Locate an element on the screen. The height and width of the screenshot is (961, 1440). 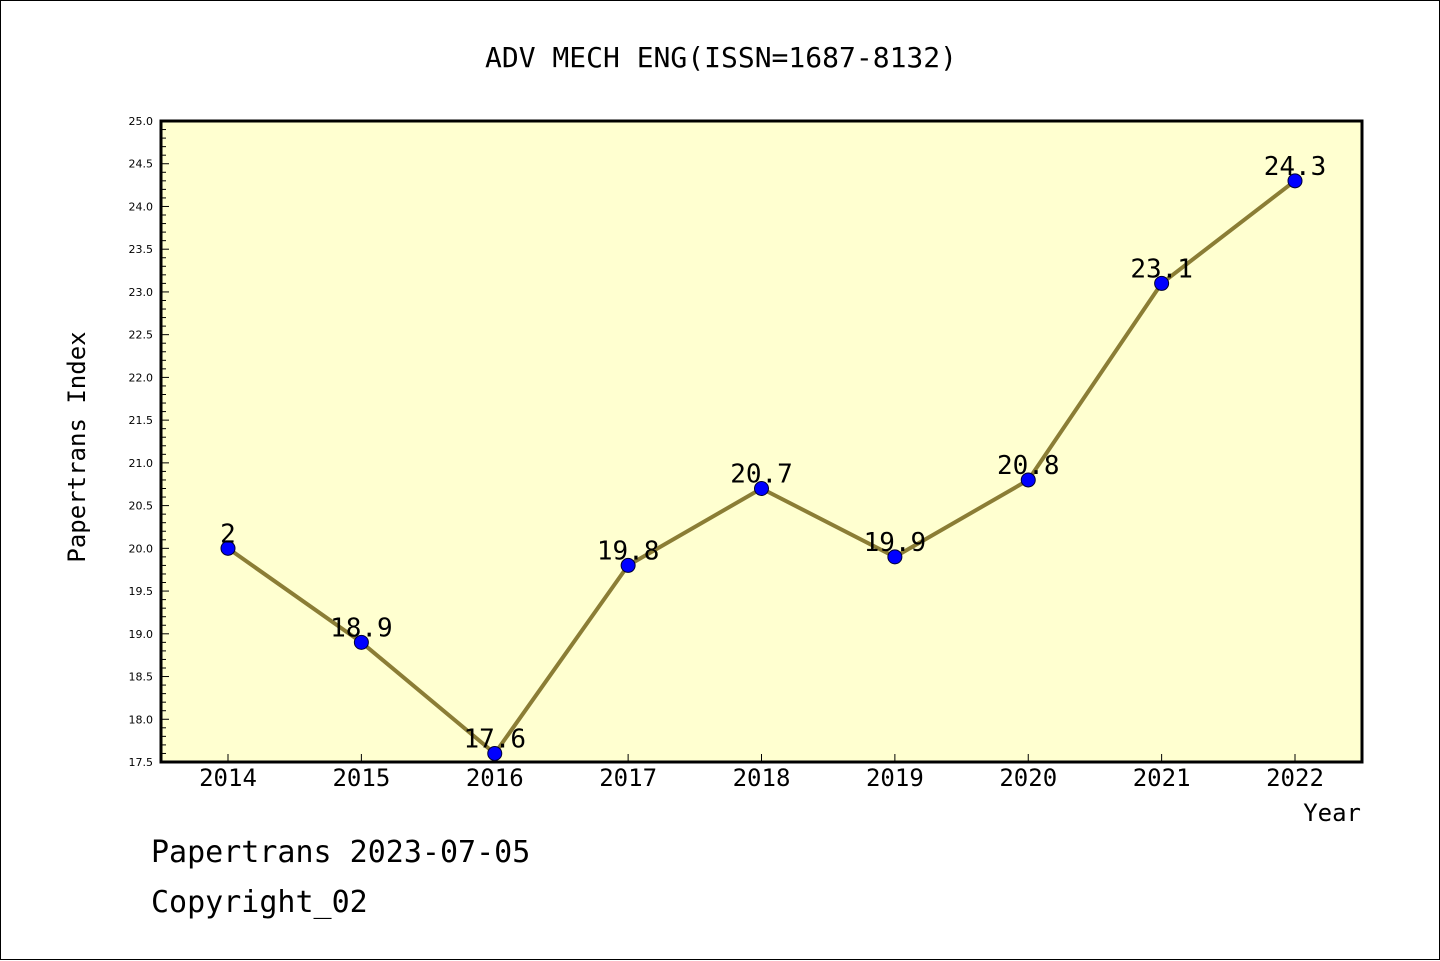
y-tick-label: 17.5 is located at coordinates (141, 762).